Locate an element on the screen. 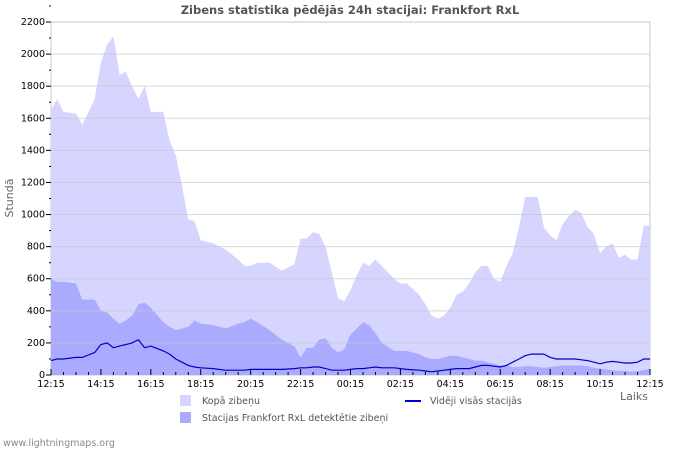 This screenshot has width=700, height=450. legend-label-total: Kopā zibeņu is located at coordinates (231, 401).